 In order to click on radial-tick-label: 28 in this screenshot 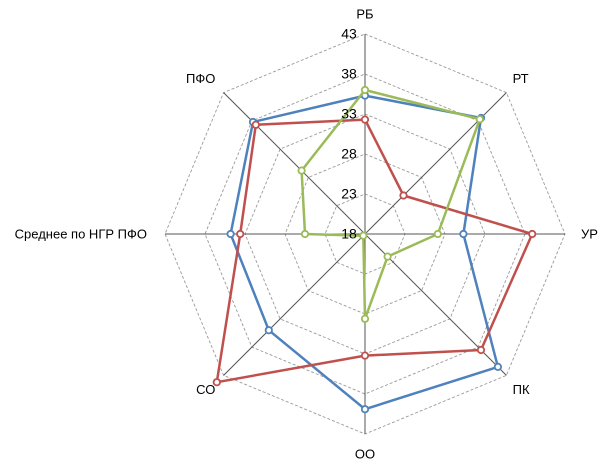, I will do `click(349, 154)`.